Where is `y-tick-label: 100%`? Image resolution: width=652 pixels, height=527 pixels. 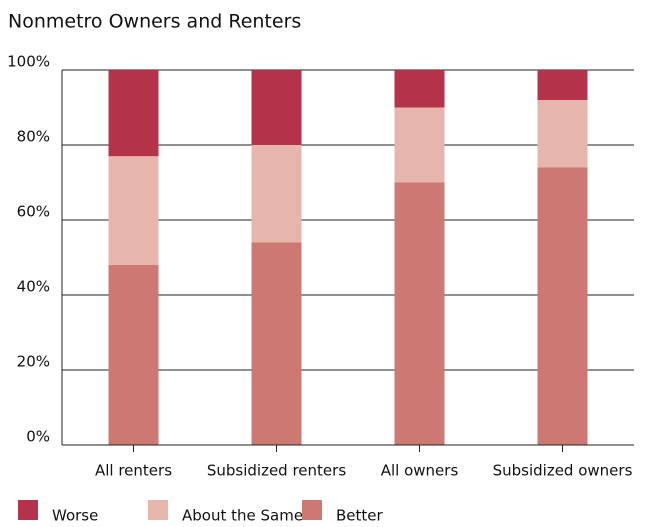 y-tick-label: 100% is located at coordinates (28, 62).